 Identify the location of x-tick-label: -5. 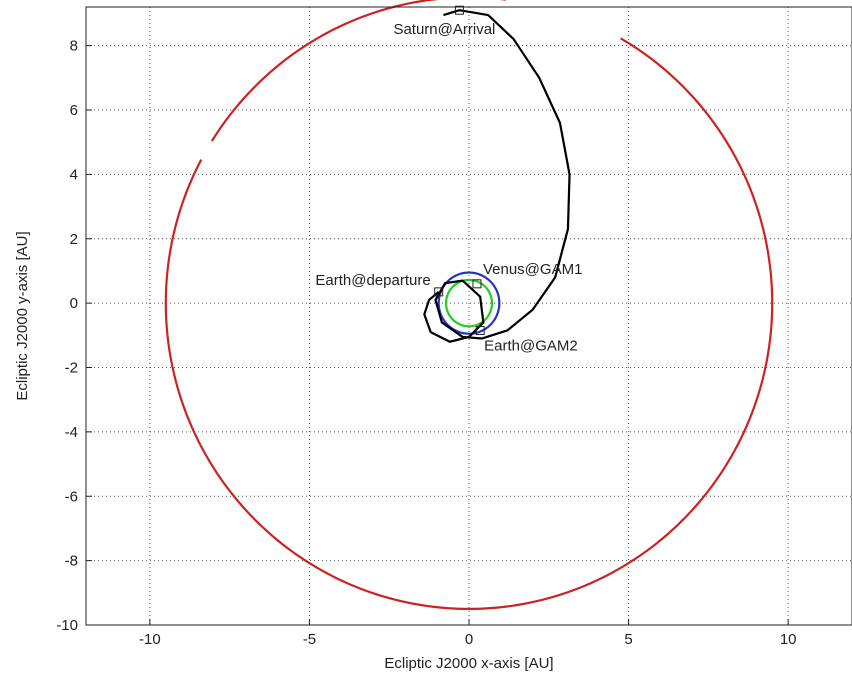
(309, 639).